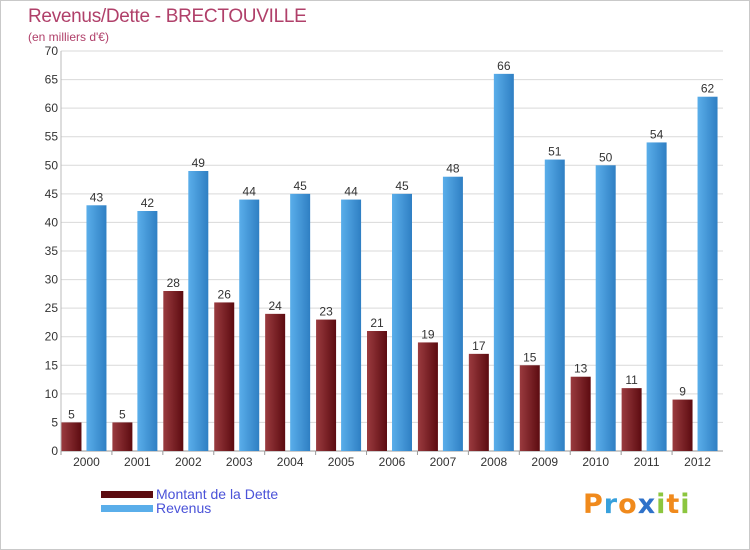 The height and width of the screenshot is (550, 750). What do you see at coordinates (504, 66) in the screenshot?
I see `data-label-revenue-2008: 66` at bounding box center [504, 66].